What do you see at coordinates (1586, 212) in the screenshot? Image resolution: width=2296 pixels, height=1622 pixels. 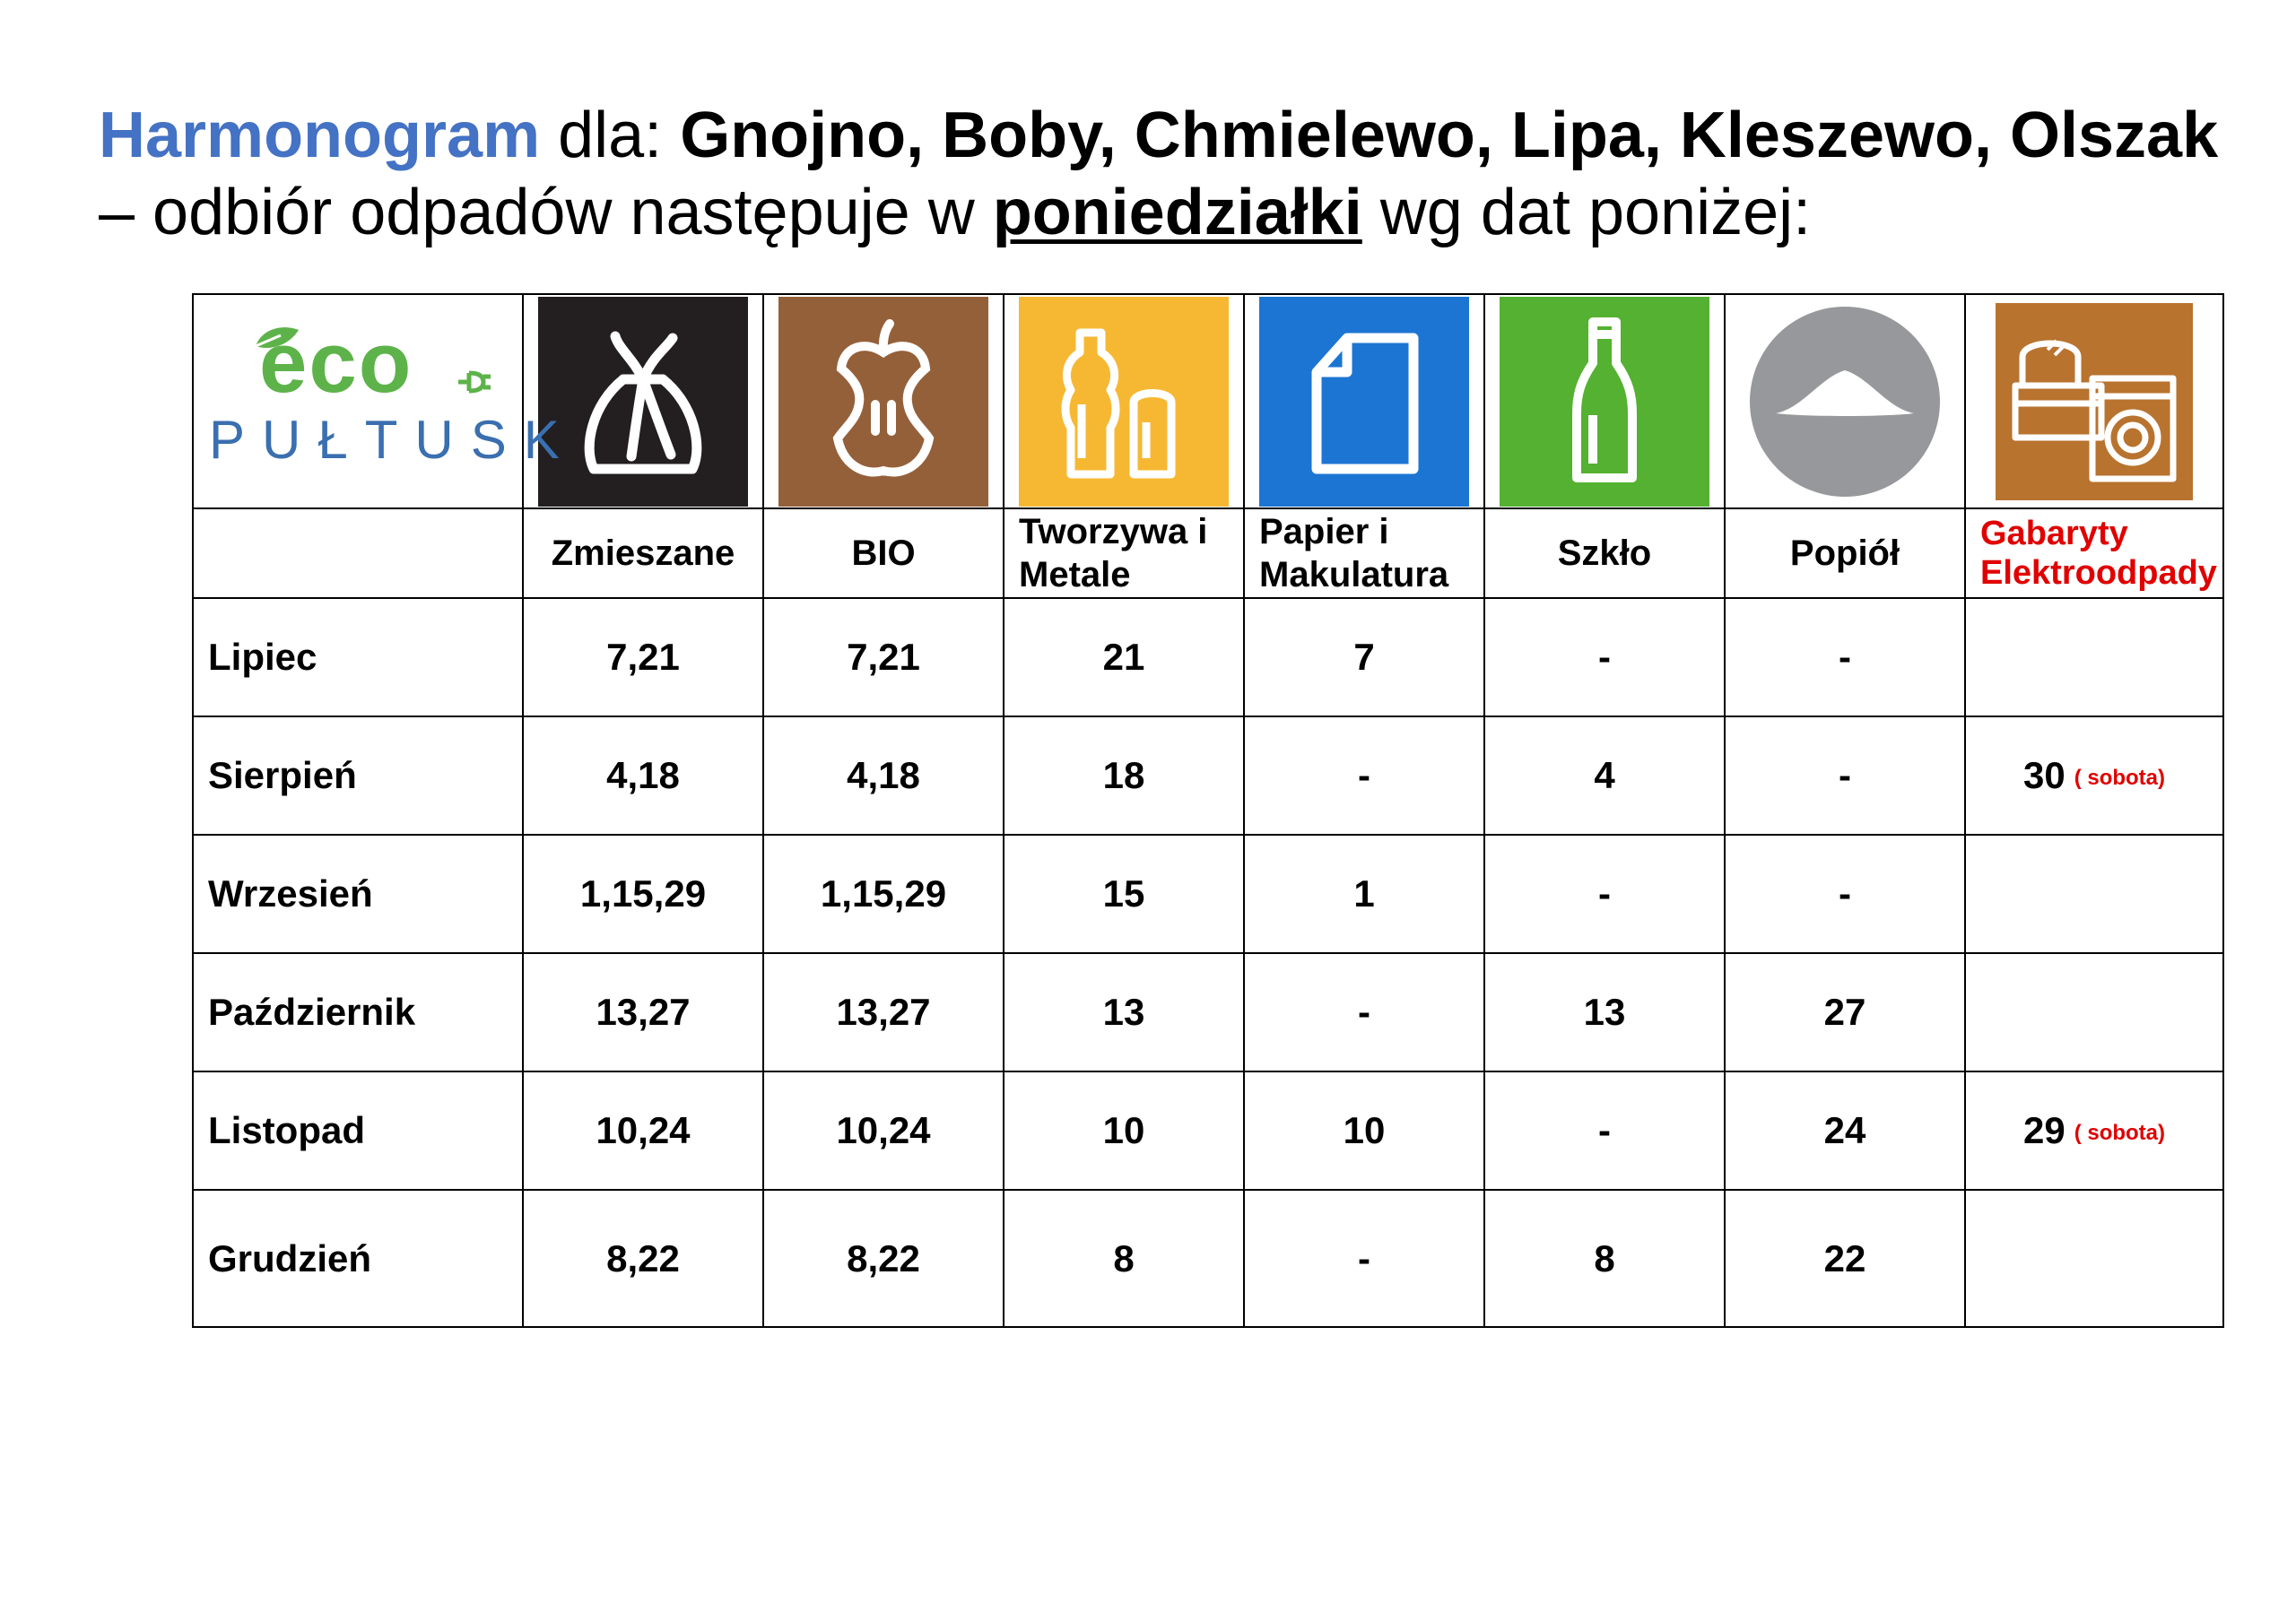 I see `title-dates-below: wg dat poniżej:` at bounding box center [1586, 212].